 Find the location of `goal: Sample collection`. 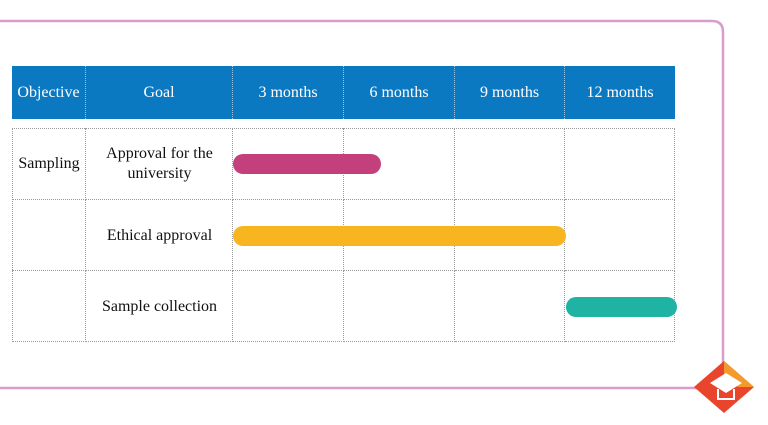

goal: Sample collection is located at coordinates (159, 306).